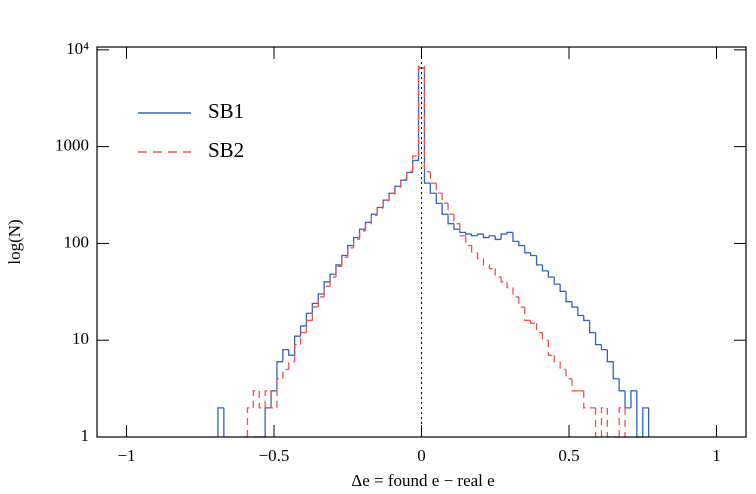 The width and height of the screenshot is (756, 494). Describe the element at coordinates (422, 480) in the screenshot. I see `x-axis-label: Δe = found e − real e` at that location.